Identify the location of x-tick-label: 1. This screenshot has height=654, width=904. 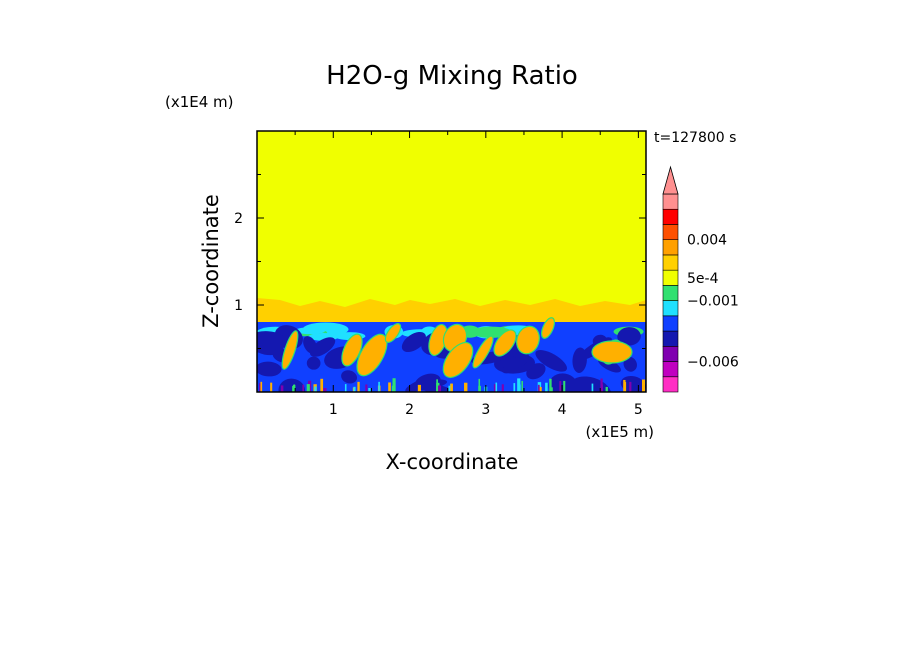
(333, 410).